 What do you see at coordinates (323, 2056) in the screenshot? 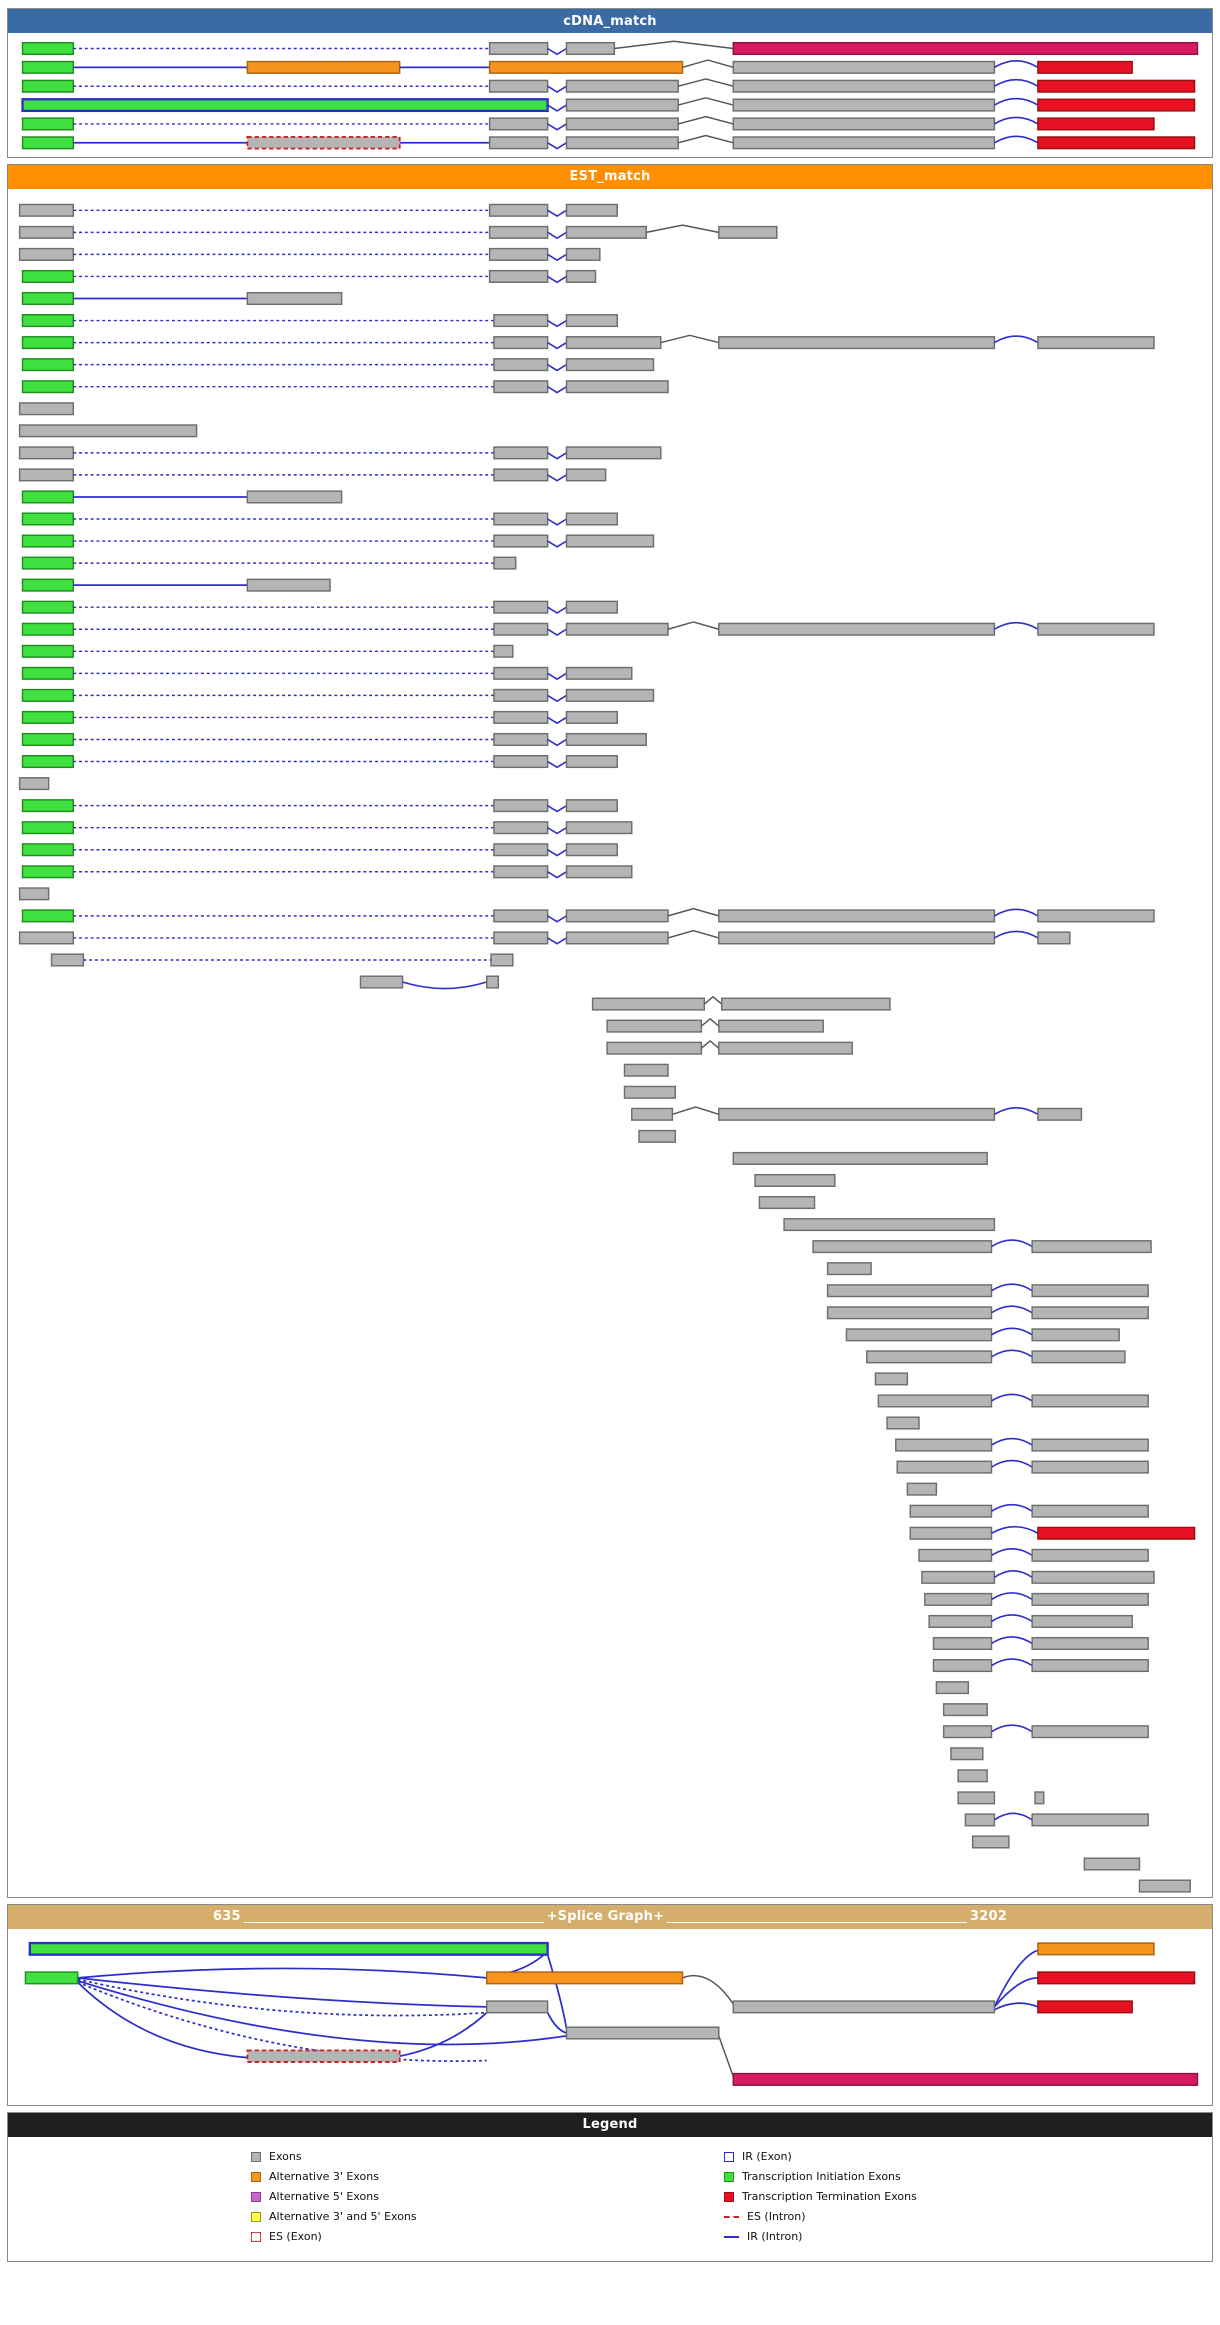
I see `exon-skipped-es` at bounding box center [323, 2056].